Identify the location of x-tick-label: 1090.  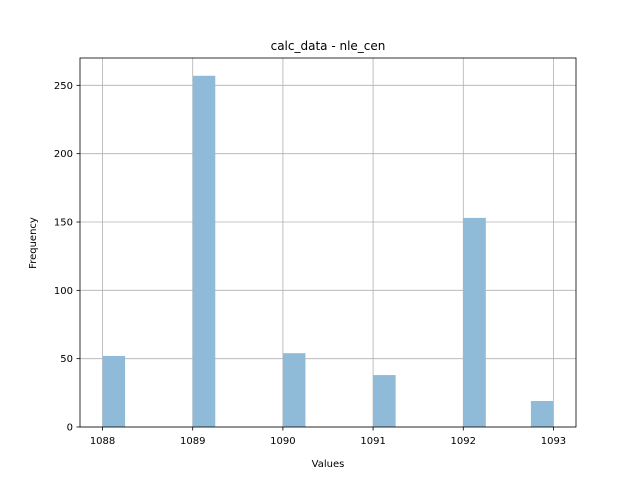
(282, 441).